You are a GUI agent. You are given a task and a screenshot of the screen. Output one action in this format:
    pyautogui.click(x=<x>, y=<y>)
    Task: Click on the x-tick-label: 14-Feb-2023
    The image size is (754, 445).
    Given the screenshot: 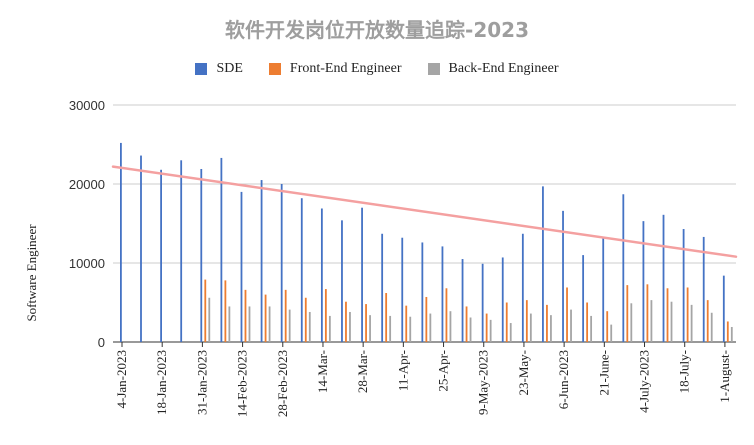 What is the action you would take?
    pyautogui.click(x=242, y=383)
    